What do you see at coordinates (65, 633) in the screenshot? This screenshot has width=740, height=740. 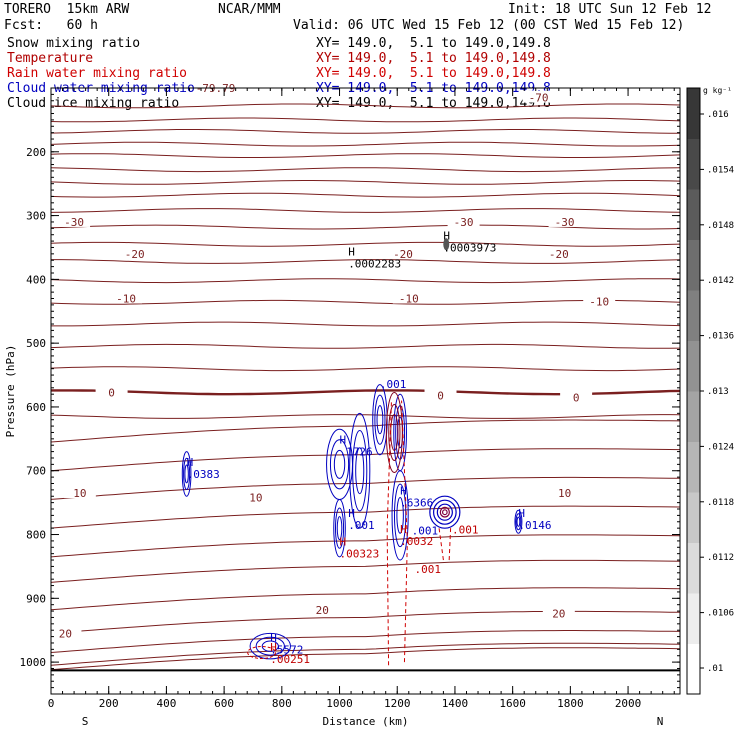 I see `temperature-label: 20` at bounding box center [65, 633].